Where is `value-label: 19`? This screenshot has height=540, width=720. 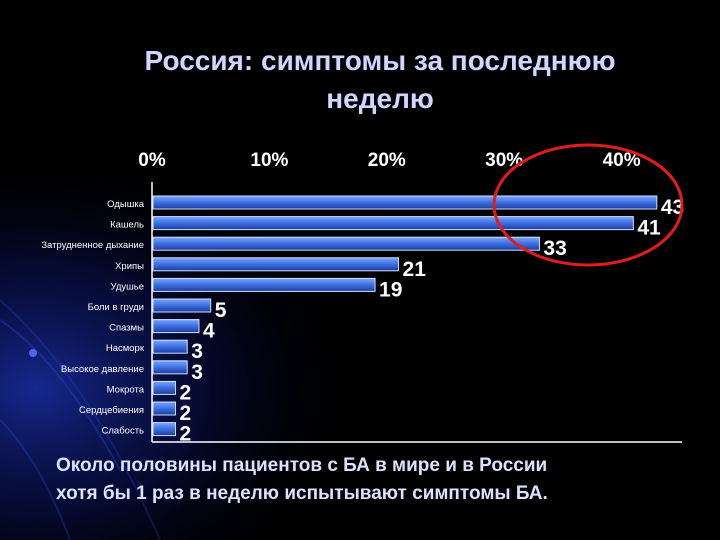
value-label: 19 is located at coordinates (390, 289).